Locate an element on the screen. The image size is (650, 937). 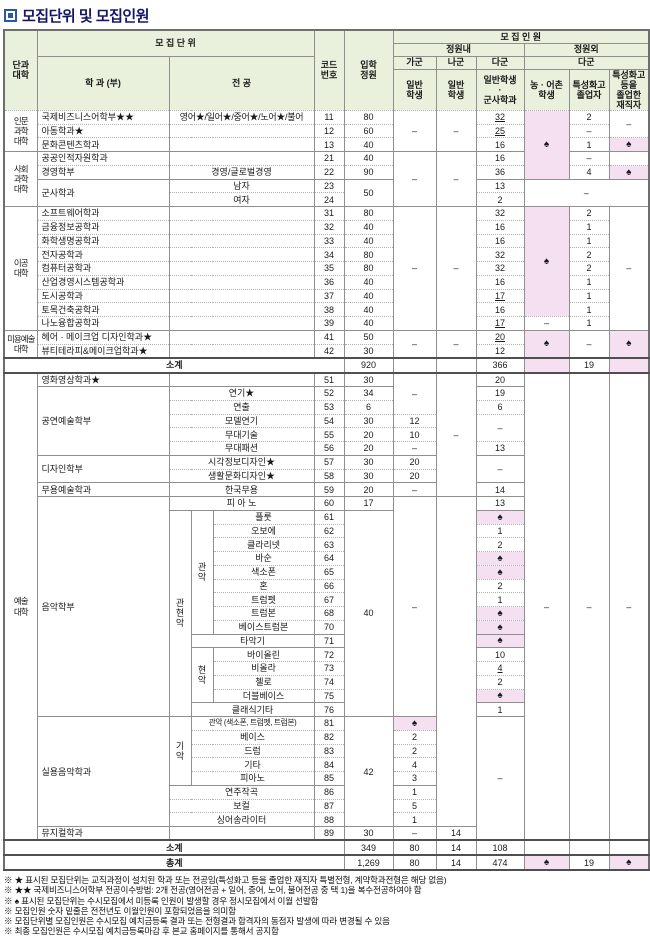
table-row: 여자 24 2 is located at coordinates (326, 199).